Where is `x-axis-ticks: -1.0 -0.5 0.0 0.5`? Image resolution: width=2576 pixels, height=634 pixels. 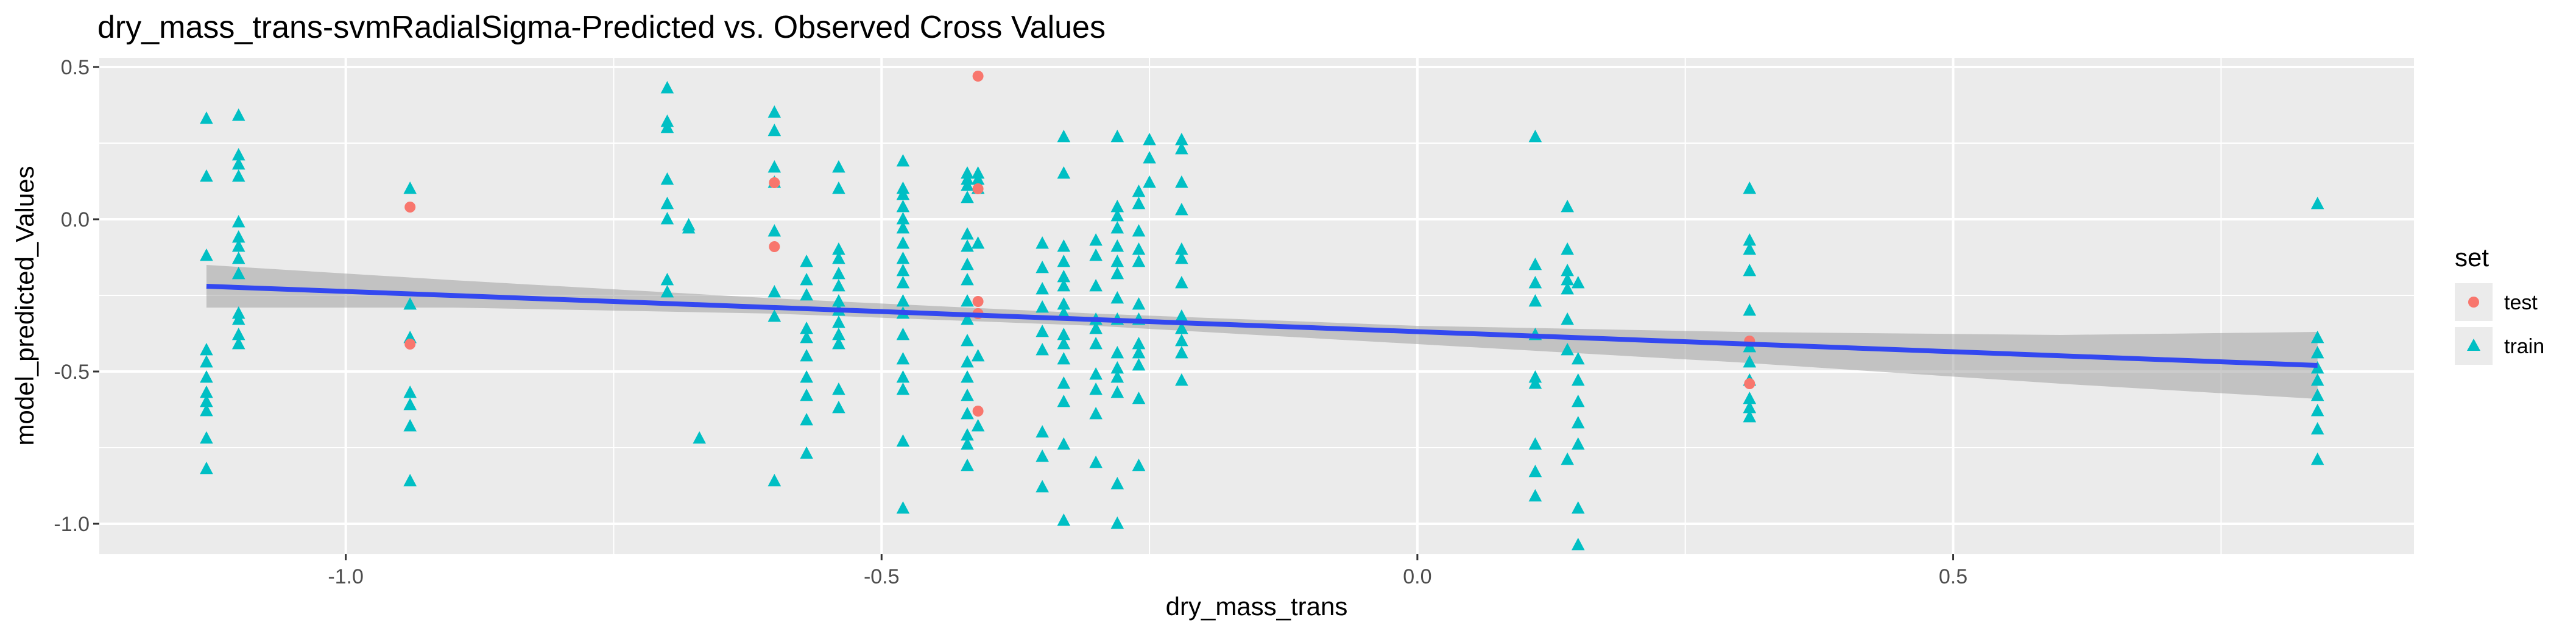
x-axis-ticks: -1.0 -0.5 0.0 0.5 is located at coordinates (1147, 571).